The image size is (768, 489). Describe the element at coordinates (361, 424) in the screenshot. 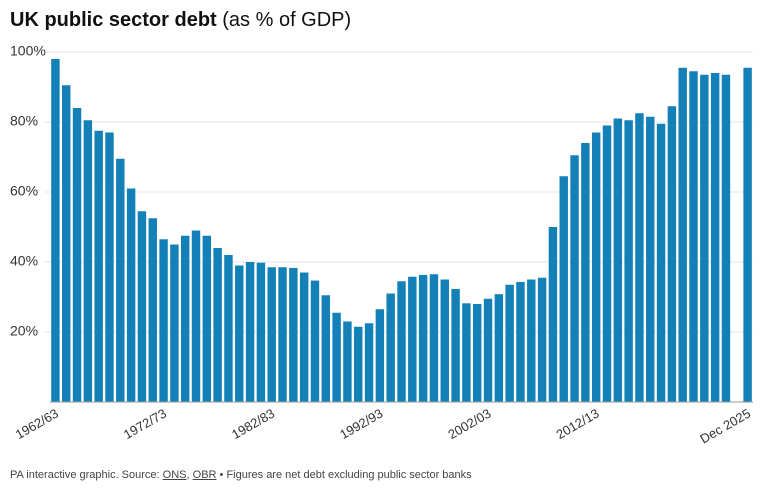

I see `x-tick-label: 1992/93` at that location.